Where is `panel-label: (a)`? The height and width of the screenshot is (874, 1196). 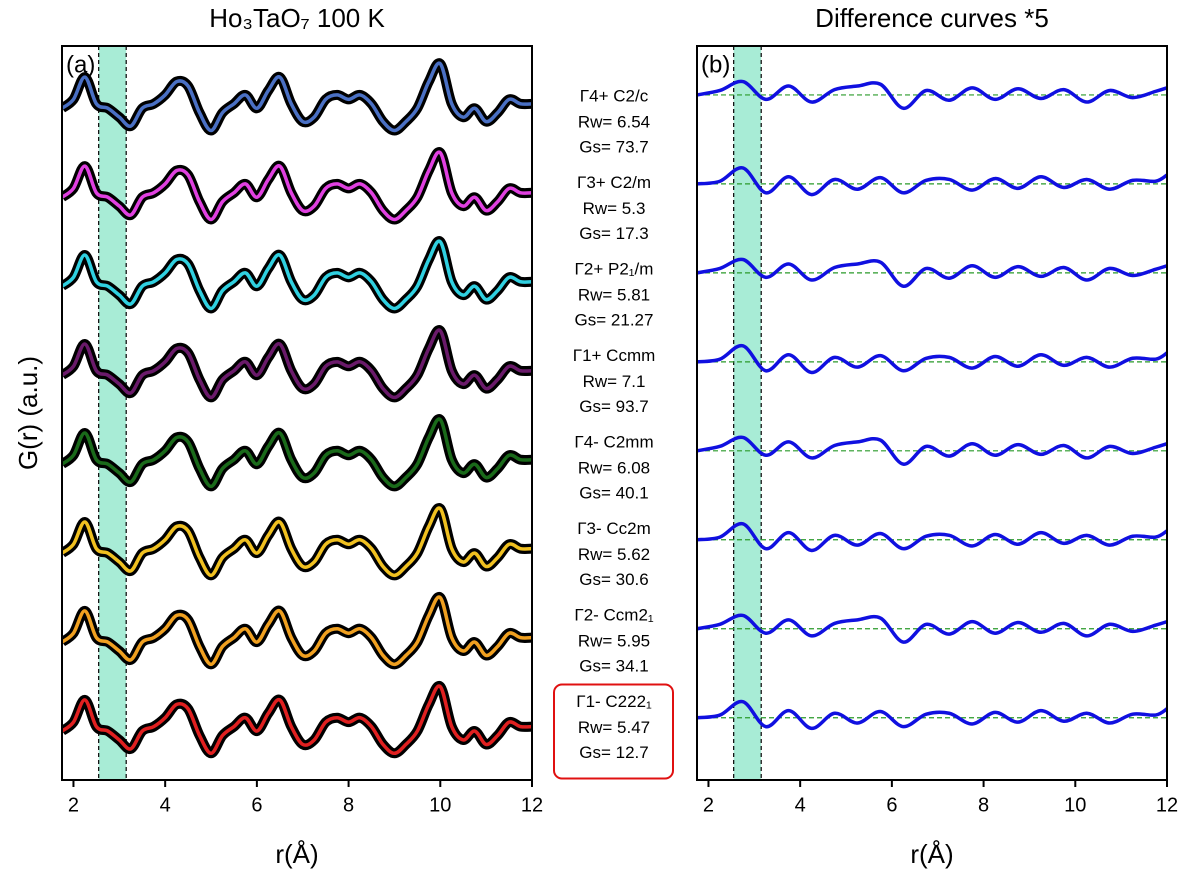
panel-label: (a) is located at coordinates (80, 64).